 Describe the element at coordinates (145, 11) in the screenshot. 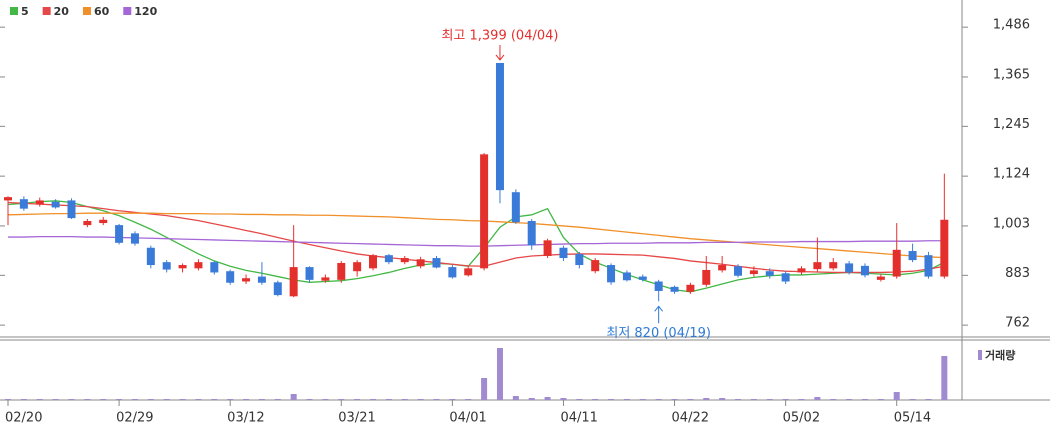

I see `legend-label: 120` at that location.